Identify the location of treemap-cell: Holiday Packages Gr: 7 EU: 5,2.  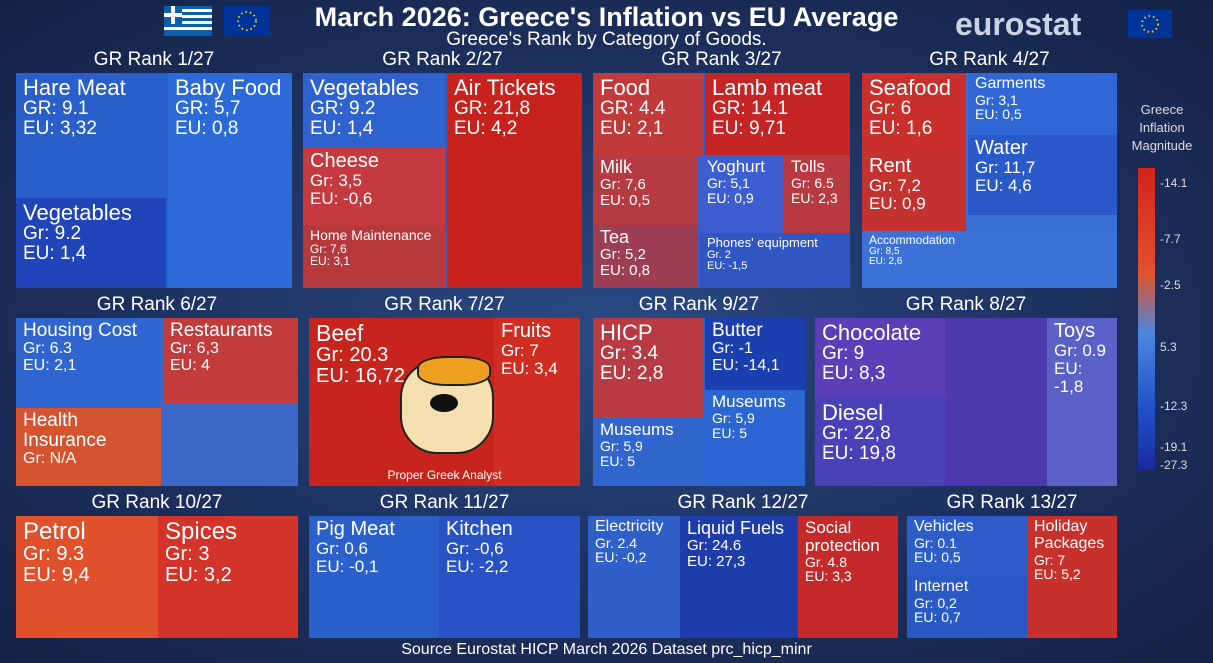
(1072, 577).